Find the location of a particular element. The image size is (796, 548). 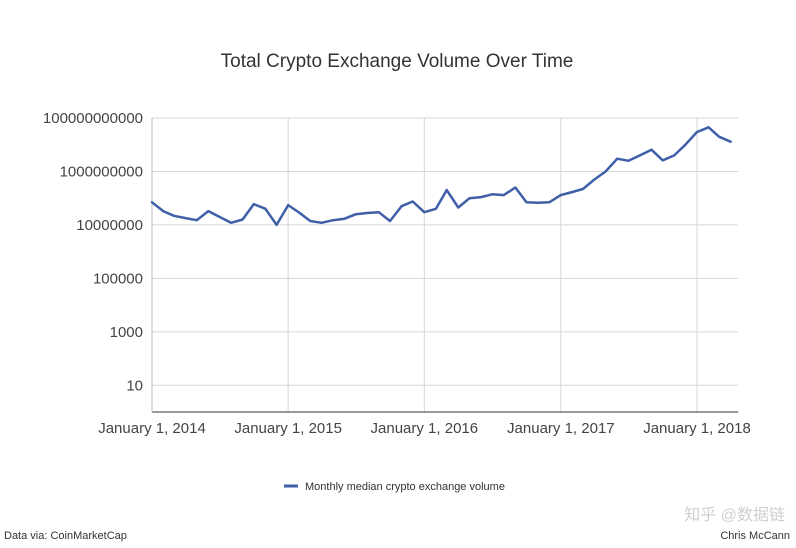

legend: Monthly median crypto exchange volume is located at coordinates (394, 487).